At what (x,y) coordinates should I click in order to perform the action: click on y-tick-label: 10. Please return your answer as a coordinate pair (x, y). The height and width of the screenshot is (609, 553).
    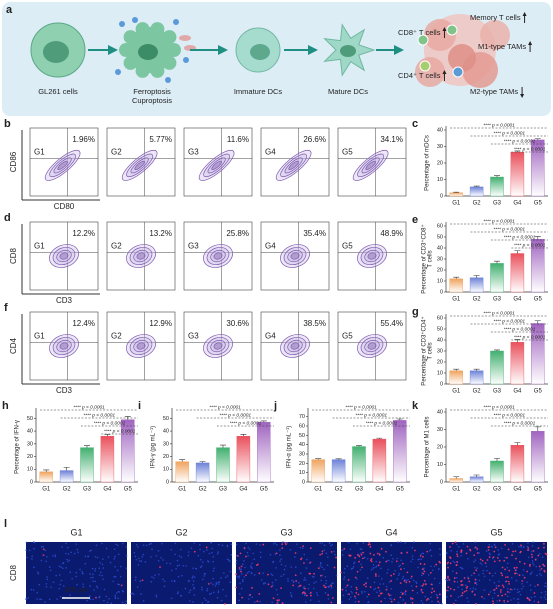
    Looking at the image, I should click on (440, 180).